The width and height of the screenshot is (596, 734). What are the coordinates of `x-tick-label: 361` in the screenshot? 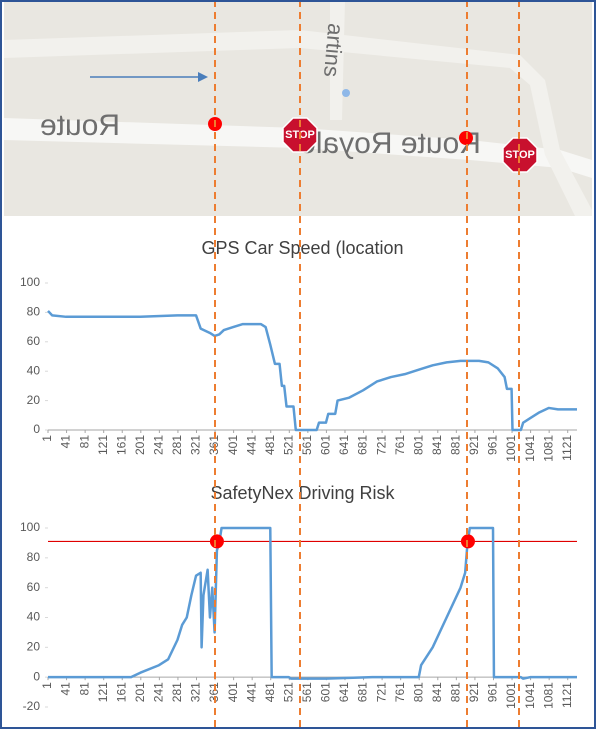 It's located at (214, 692).